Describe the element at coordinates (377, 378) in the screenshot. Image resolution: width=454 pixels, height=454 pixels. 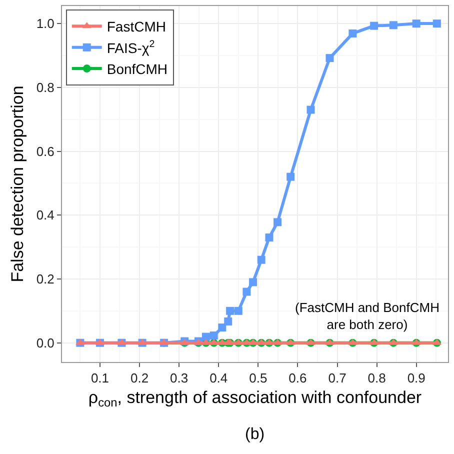
I see `x-tick-label: 0.8` at that location.